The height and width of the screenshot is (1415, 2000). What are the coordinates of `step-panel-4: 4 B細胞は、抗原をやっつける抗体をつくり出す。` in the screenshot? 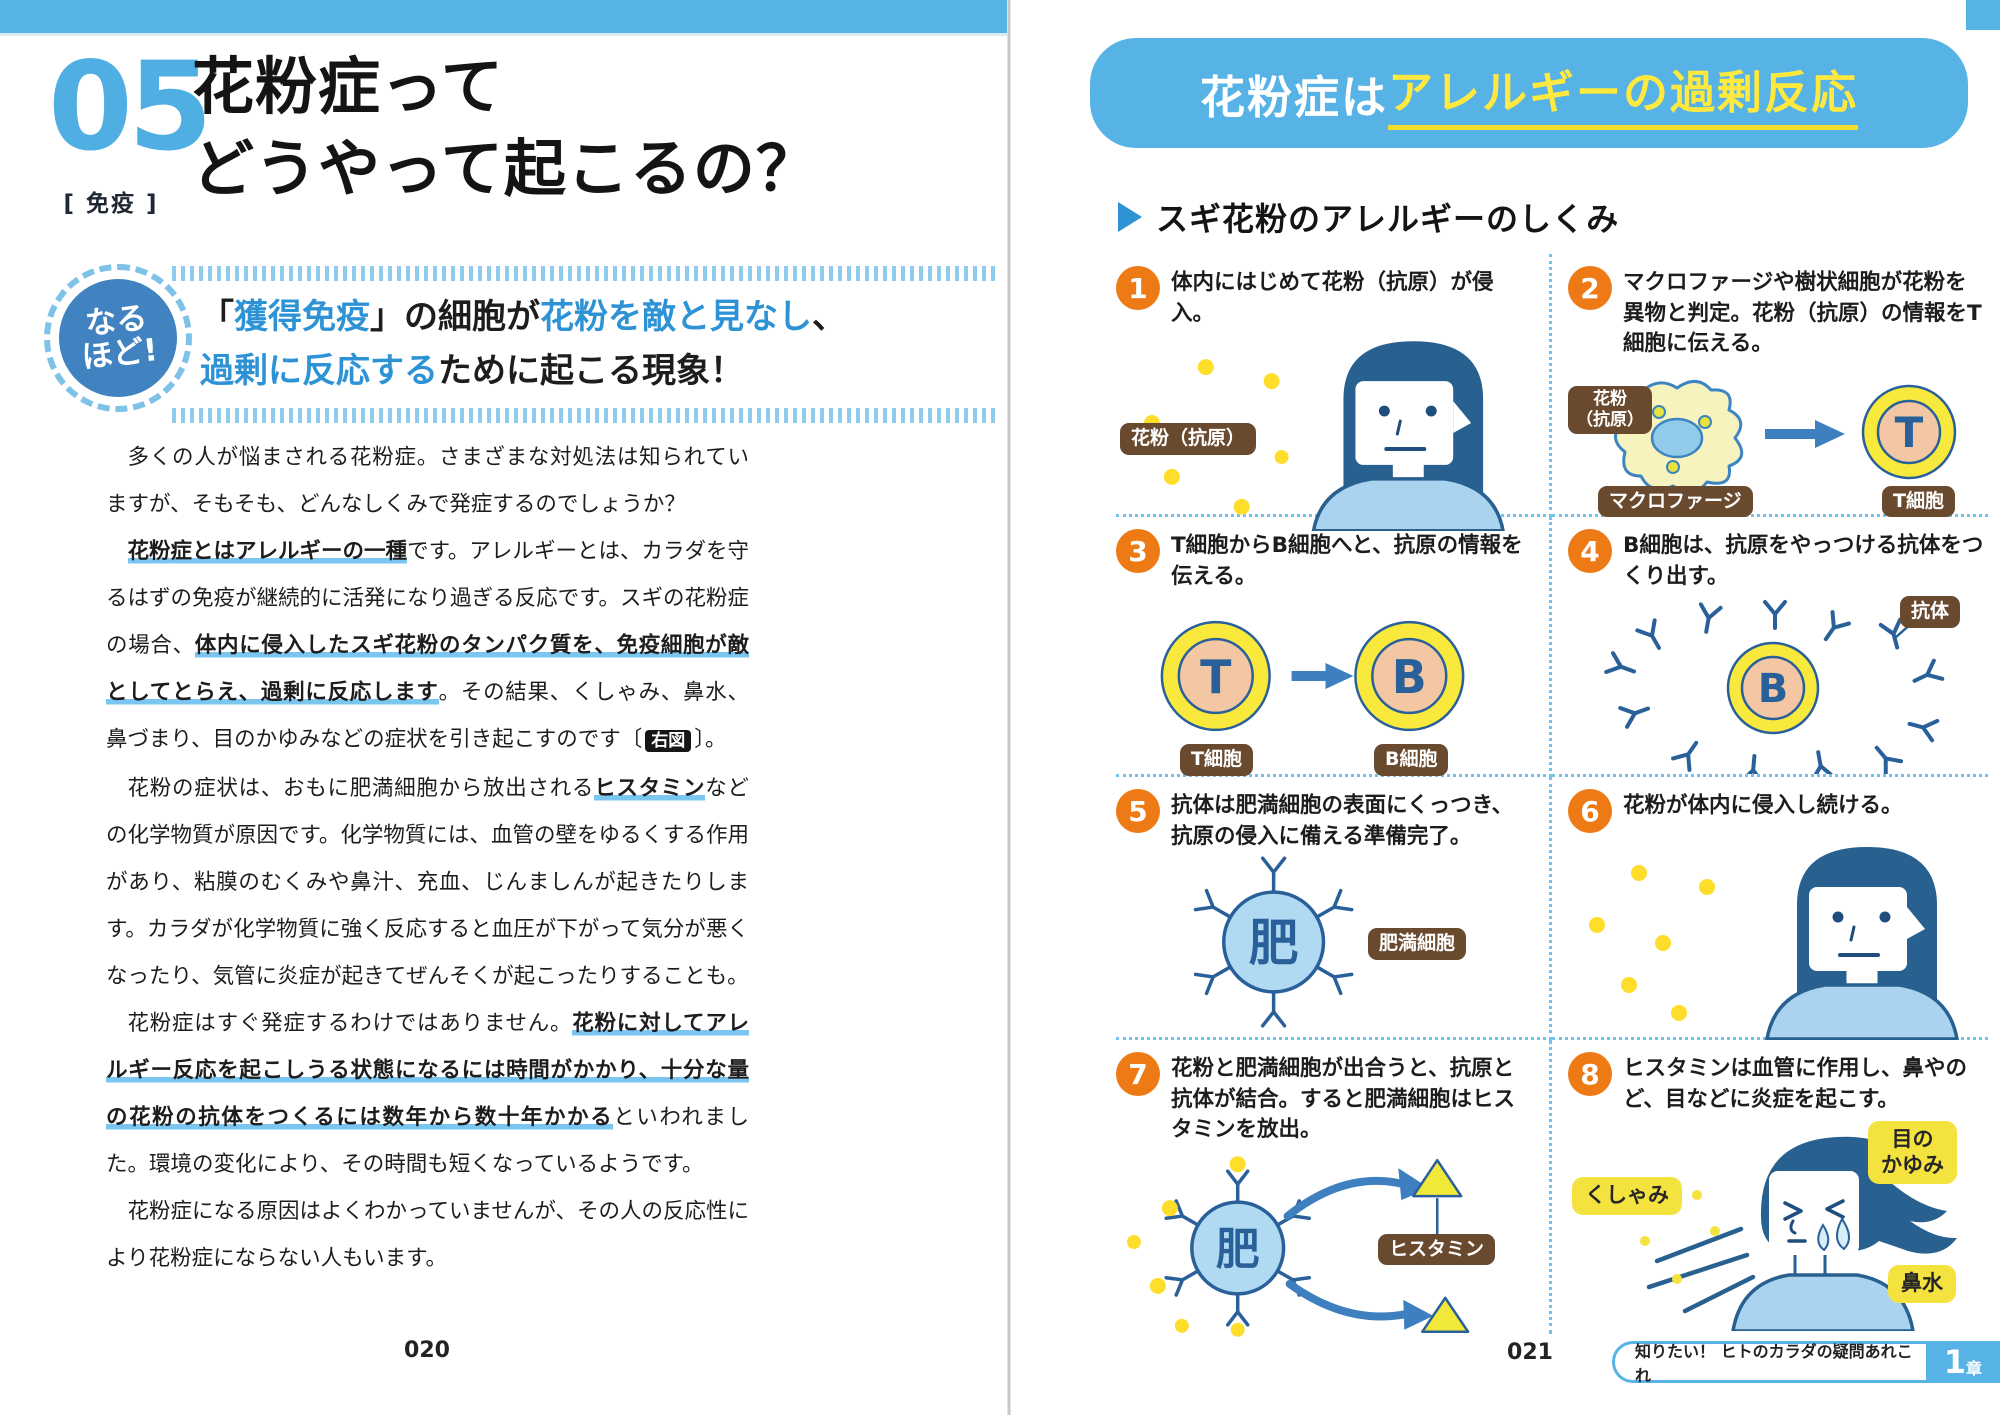 It's located at (1770, 647).